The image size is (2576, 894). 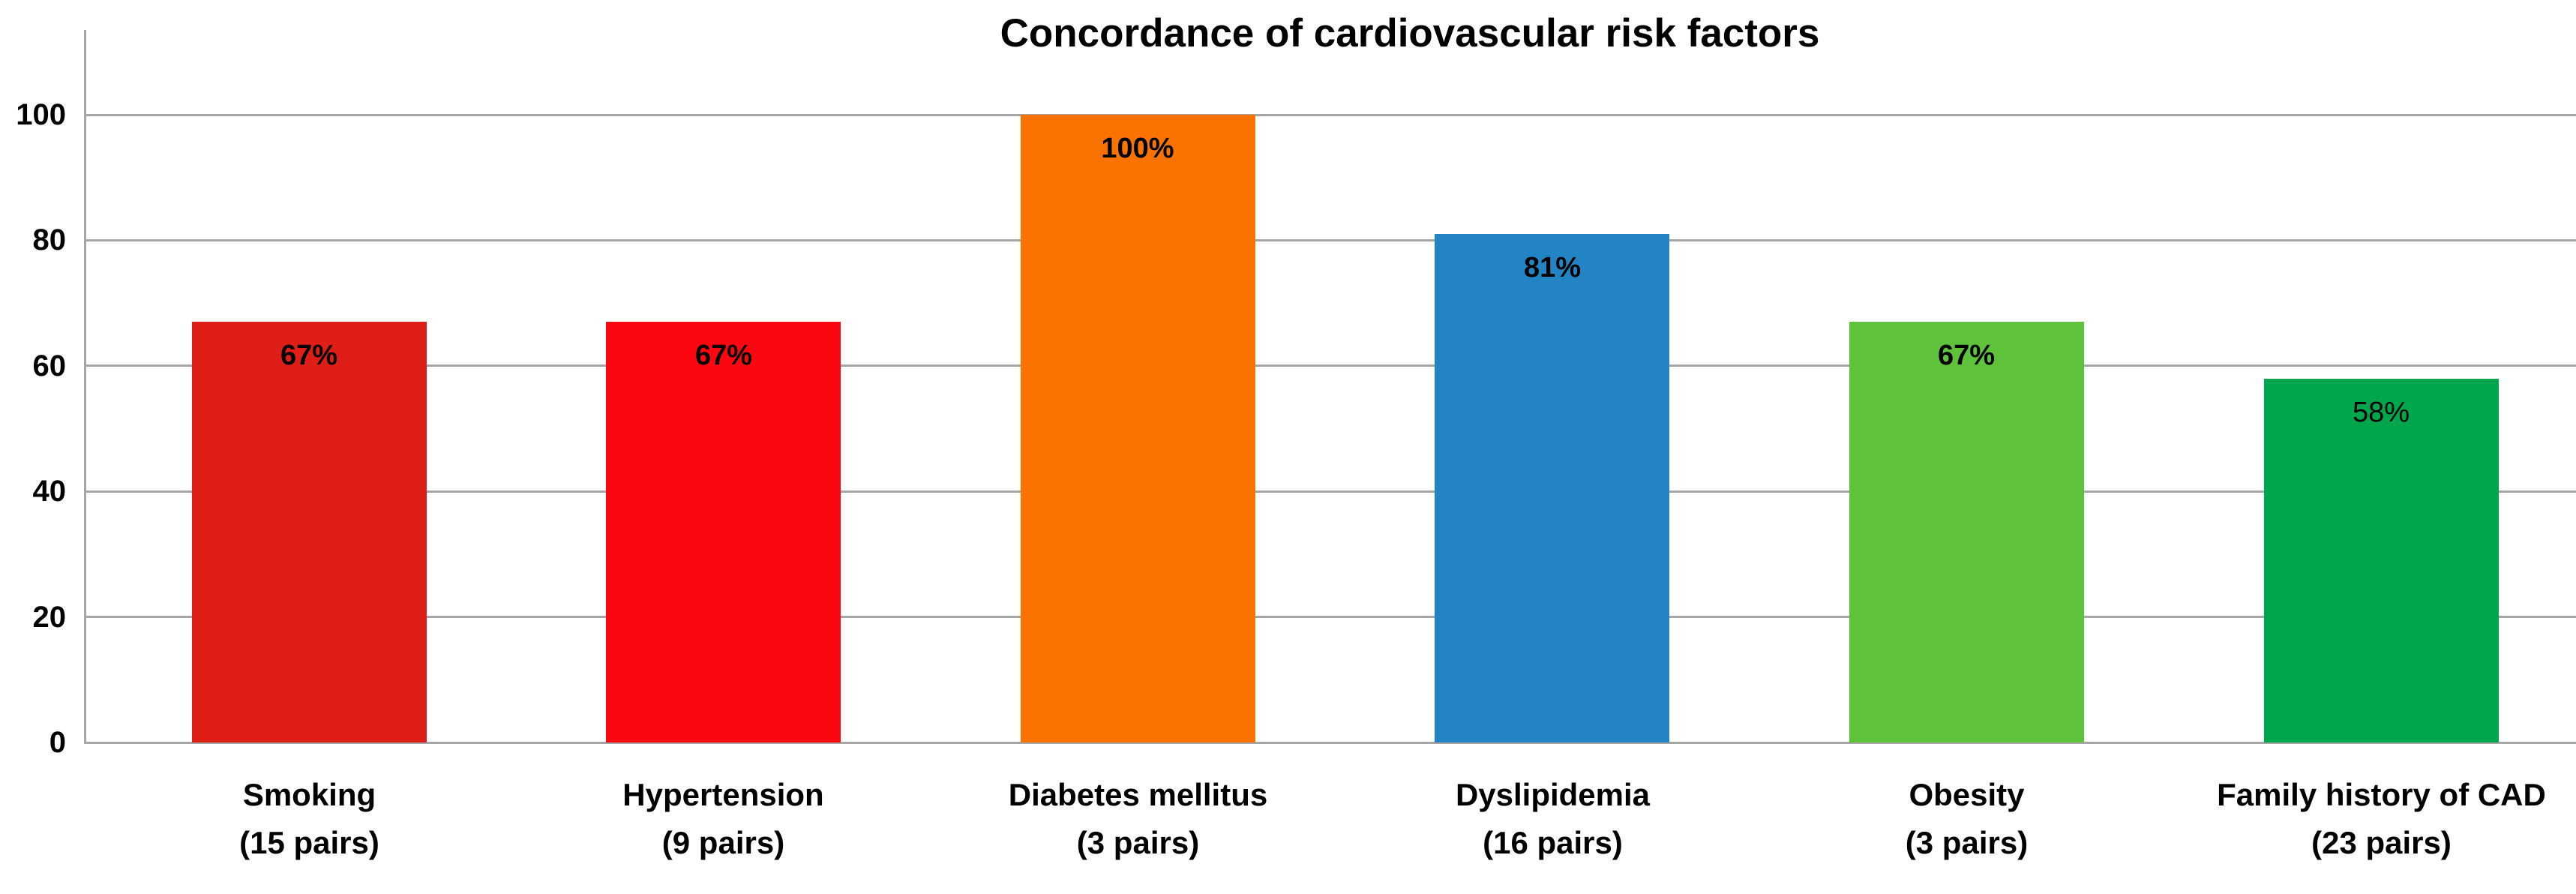 What do you see at coordinates (2381, 412) in the screenshot?
I see `bar-value-label-family-history-of-cad: 58%` at bounding box center [2381, 412].